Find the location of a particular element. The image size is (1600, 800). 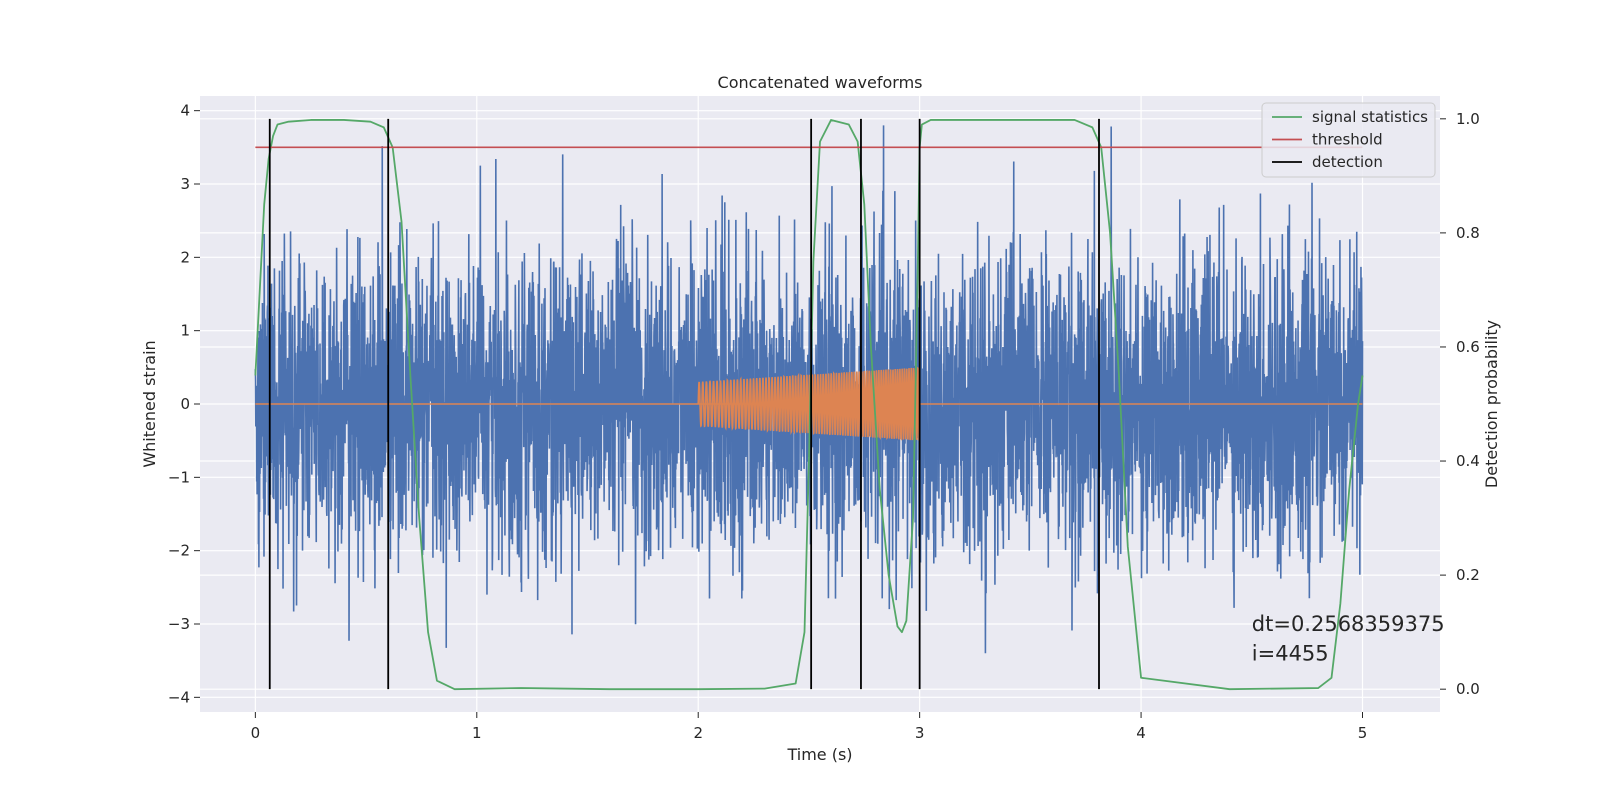

y2-tick-label: 0.6 is located at coordinates (1468, 347).